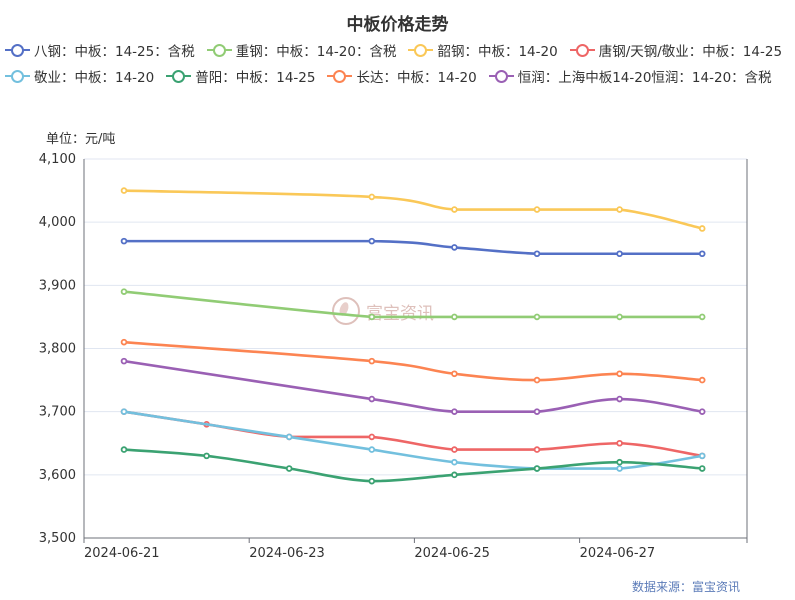 The height and width of the screenshot is (600, 795). I want to click on legend-label: 普阳：中板：14-25, so click(255, 78).